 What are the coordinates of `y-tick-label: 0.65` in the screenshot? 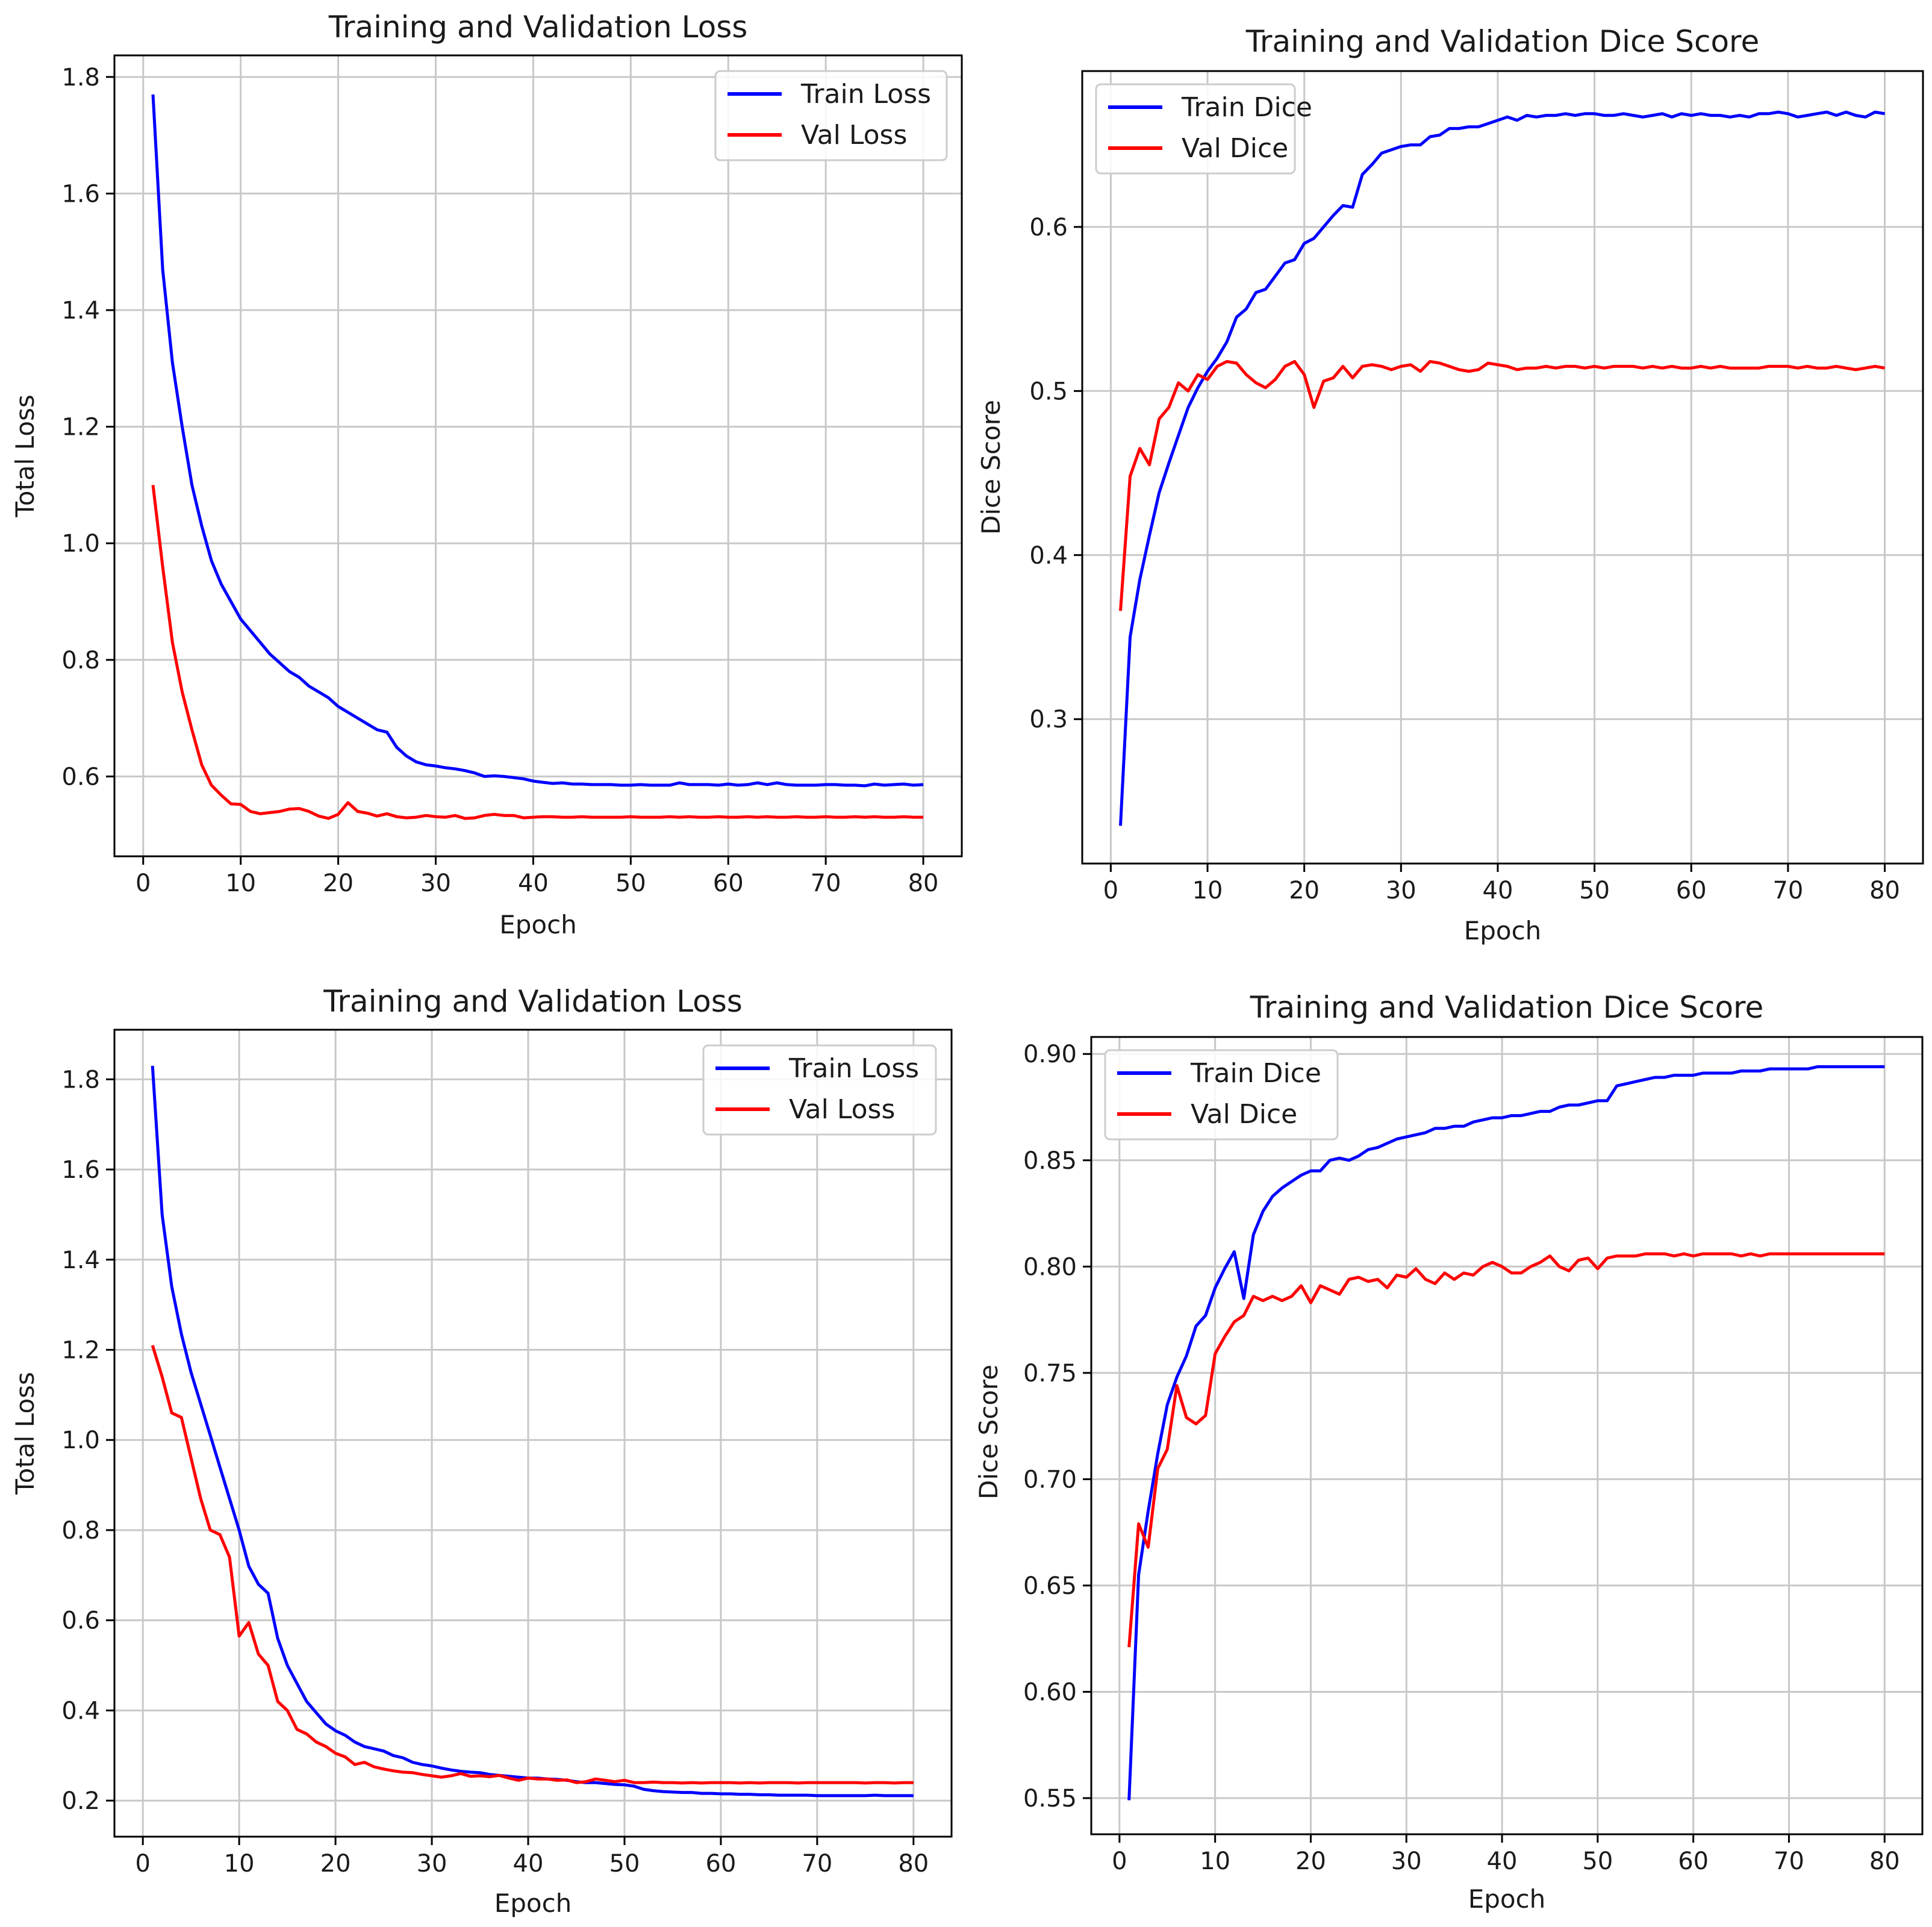 It's located at (1050, 1586).